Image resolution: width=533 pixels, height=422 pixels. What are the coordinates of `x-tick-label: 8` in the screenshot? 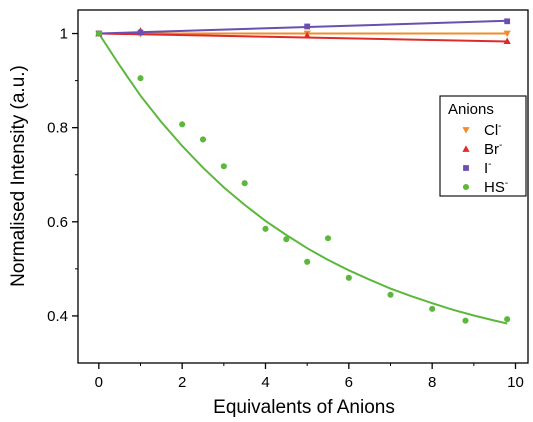 It's located at (432, 382).